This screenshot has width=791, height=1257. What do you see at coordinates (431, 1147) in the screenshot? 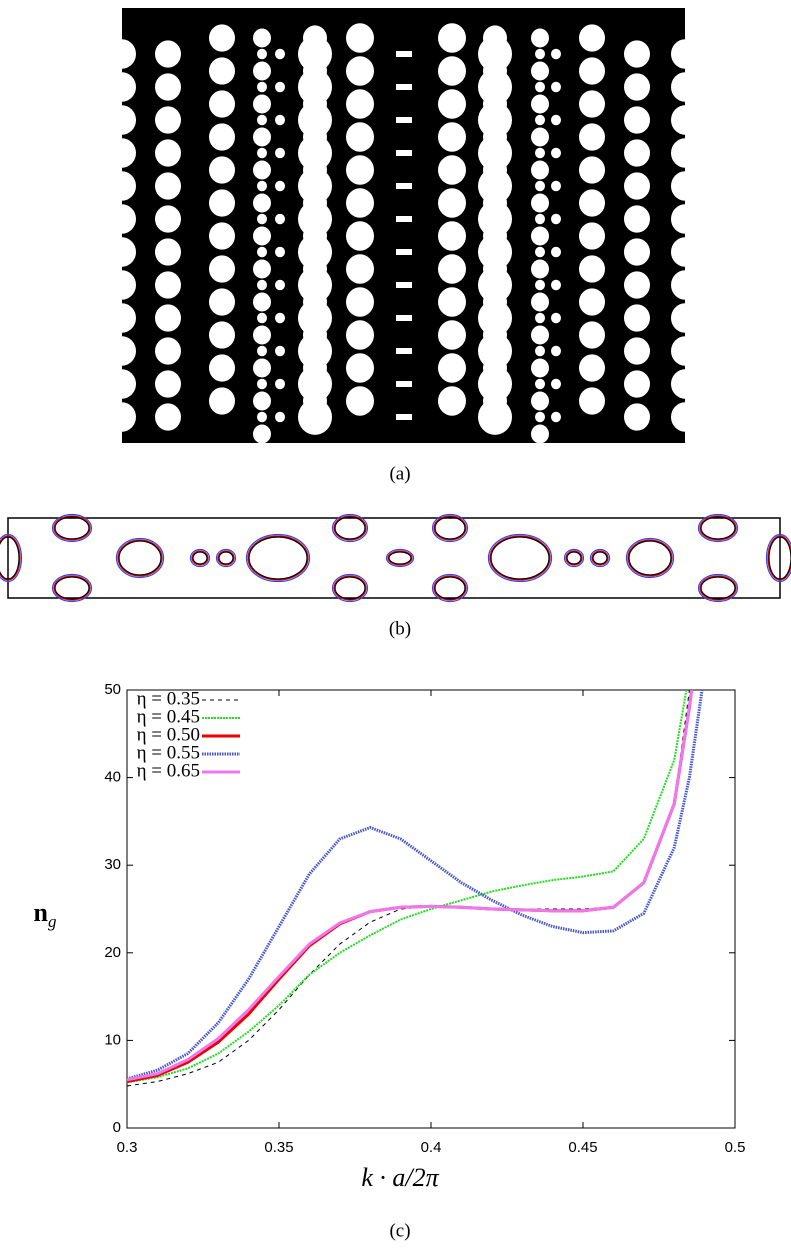
I see `x-tick-label: 0.4` at bounding box center [431, 1147].